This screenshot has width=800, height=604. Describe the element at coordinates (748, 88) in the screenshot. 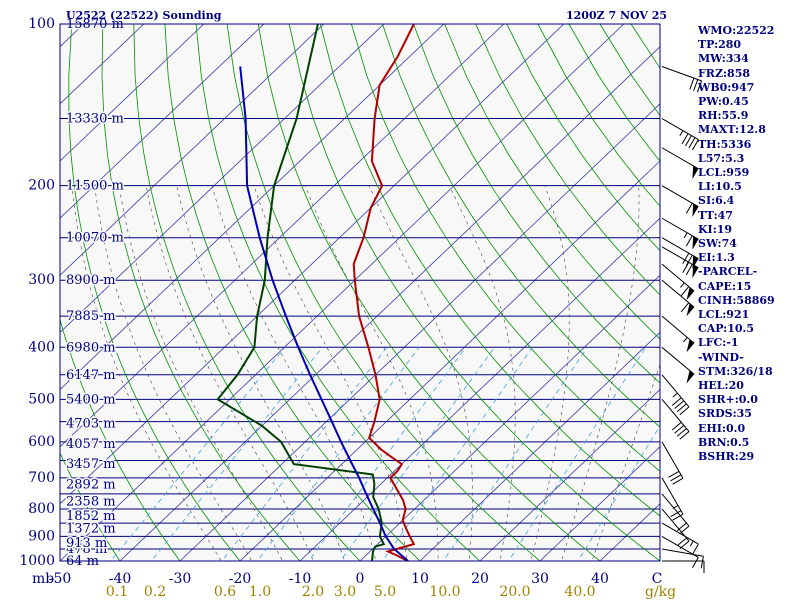

I see `index-value: WB0:947` at that location.